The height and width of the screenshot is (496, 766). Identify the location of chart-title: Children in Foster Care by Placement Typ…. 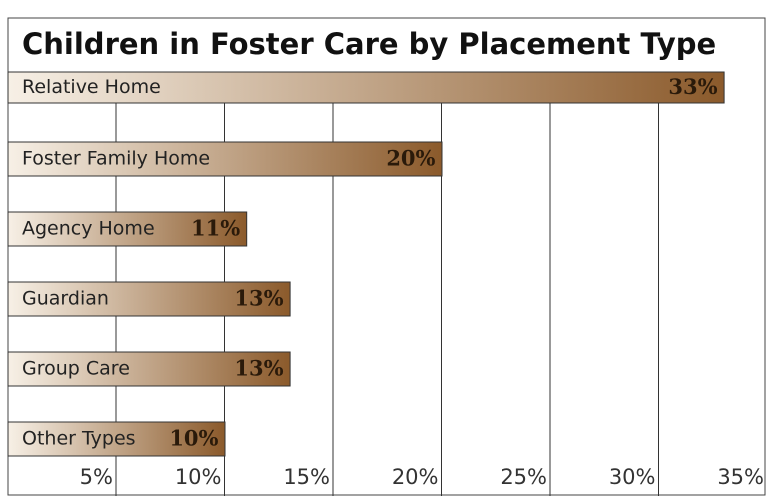
(369, 44).